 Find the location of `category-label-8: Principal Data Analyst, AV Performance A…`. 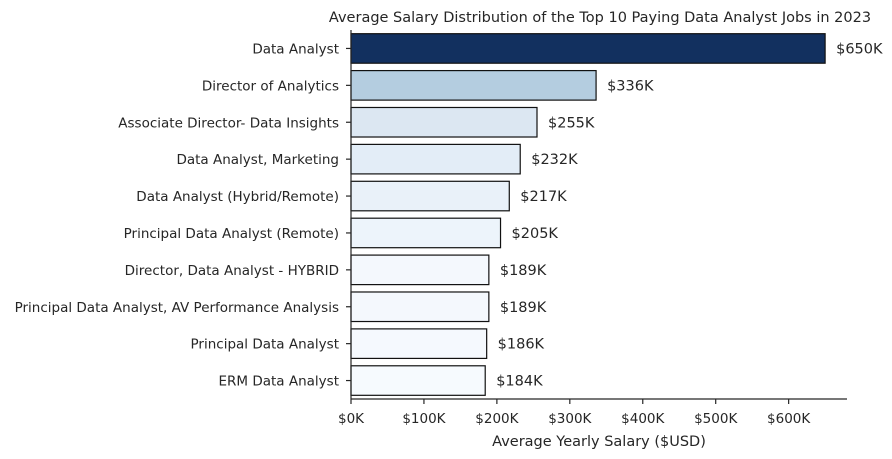

category-label-8: Principal Data Analyst, AV Performance A… is located at coordinates (177, 308).